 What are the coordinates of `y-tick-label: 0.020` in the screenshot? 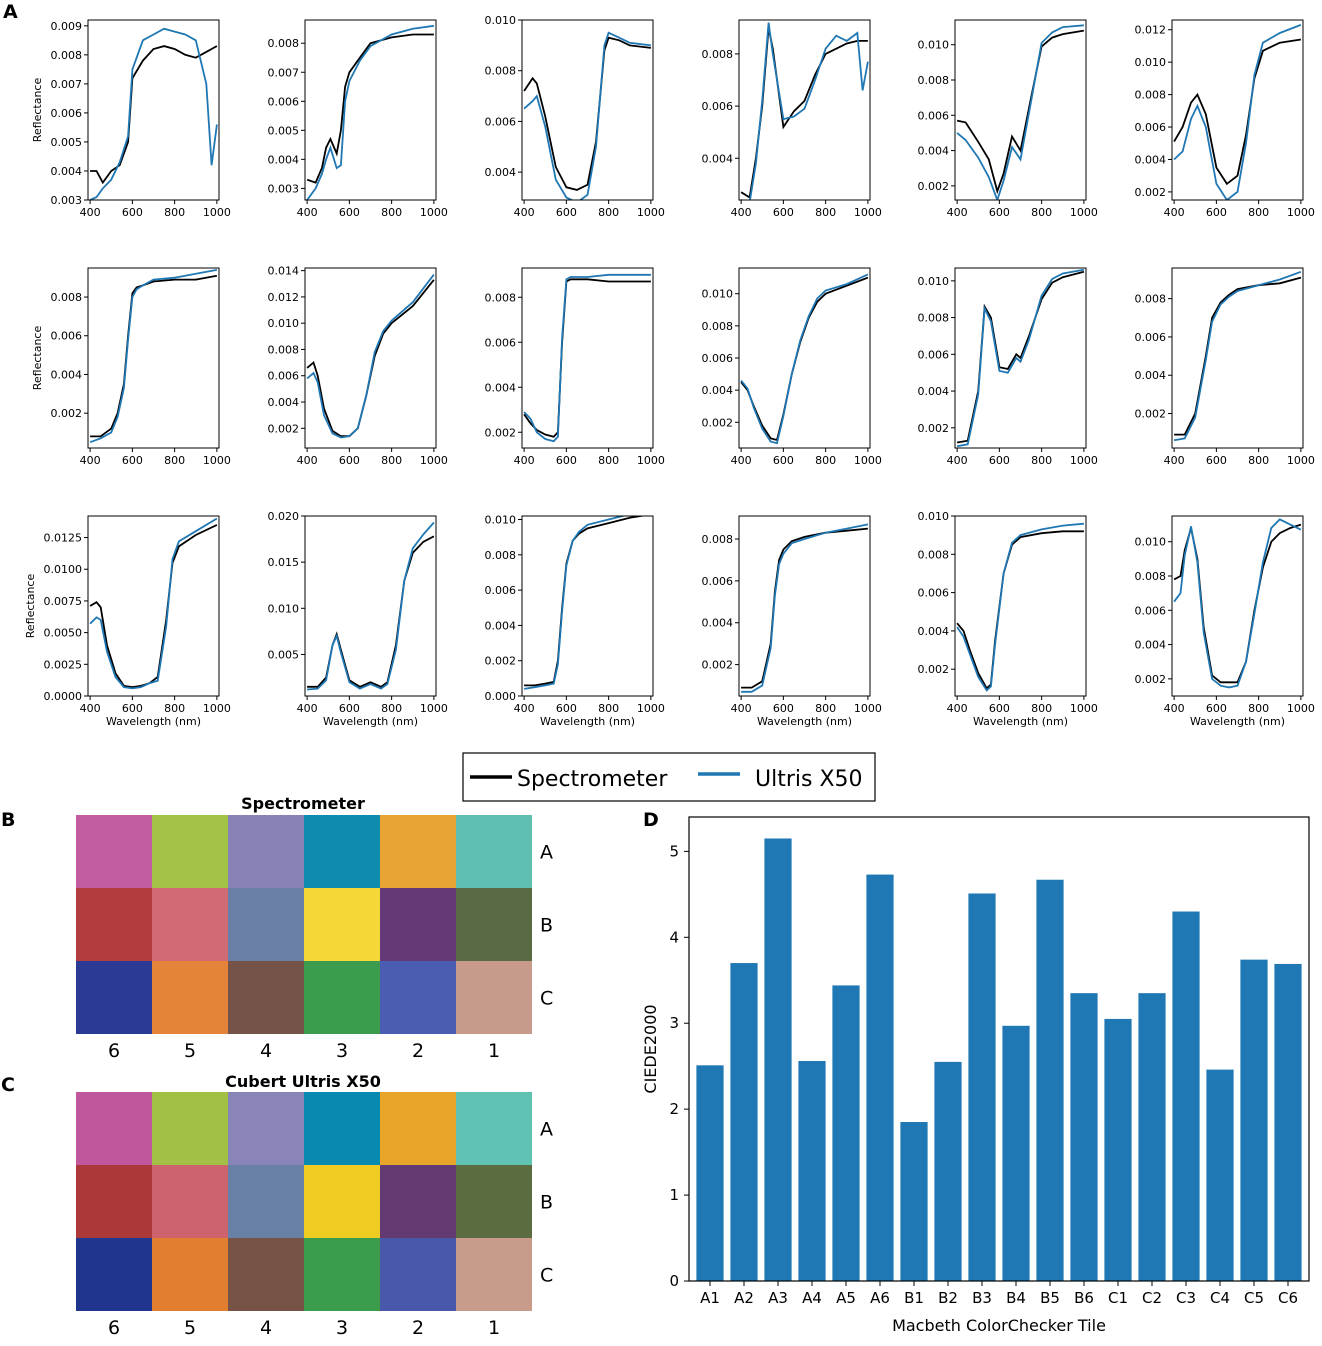 It's located at (284, 516).